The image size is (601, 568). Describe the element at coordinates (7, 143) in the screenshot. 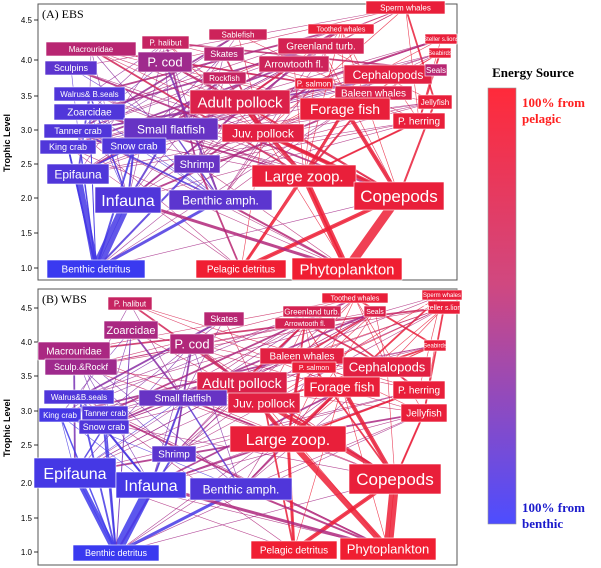

I see `y-axis-title-panel-a: Trophic Level` at that location.